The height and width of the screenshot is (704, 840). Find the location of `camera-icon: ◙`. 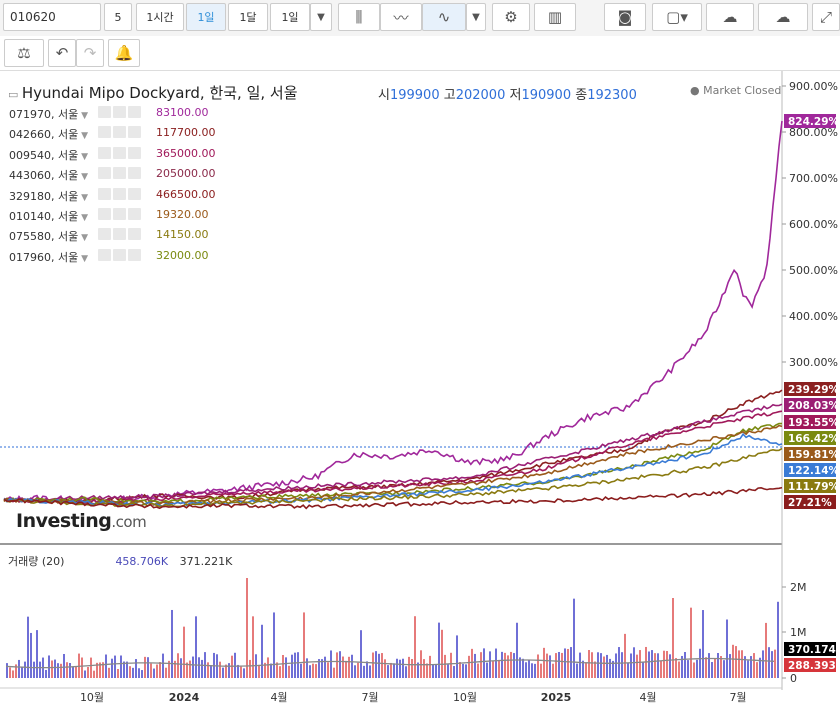

camera-icon: ◙ is located at coordinates (625, 17).